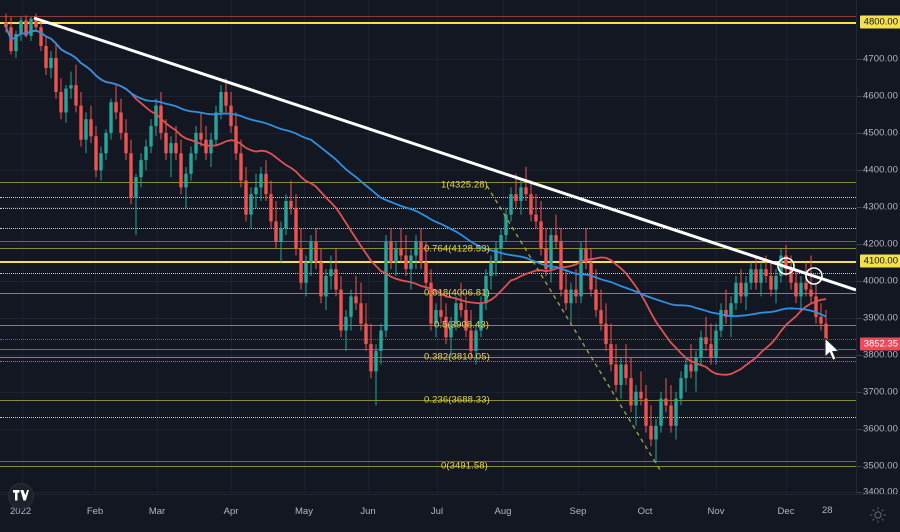 The width and height of the screenshot is (900, 532). What do you see at coordinates (428, 349) in the screenshot?
I see `level-3840-red` at bounding box center [428, 349].